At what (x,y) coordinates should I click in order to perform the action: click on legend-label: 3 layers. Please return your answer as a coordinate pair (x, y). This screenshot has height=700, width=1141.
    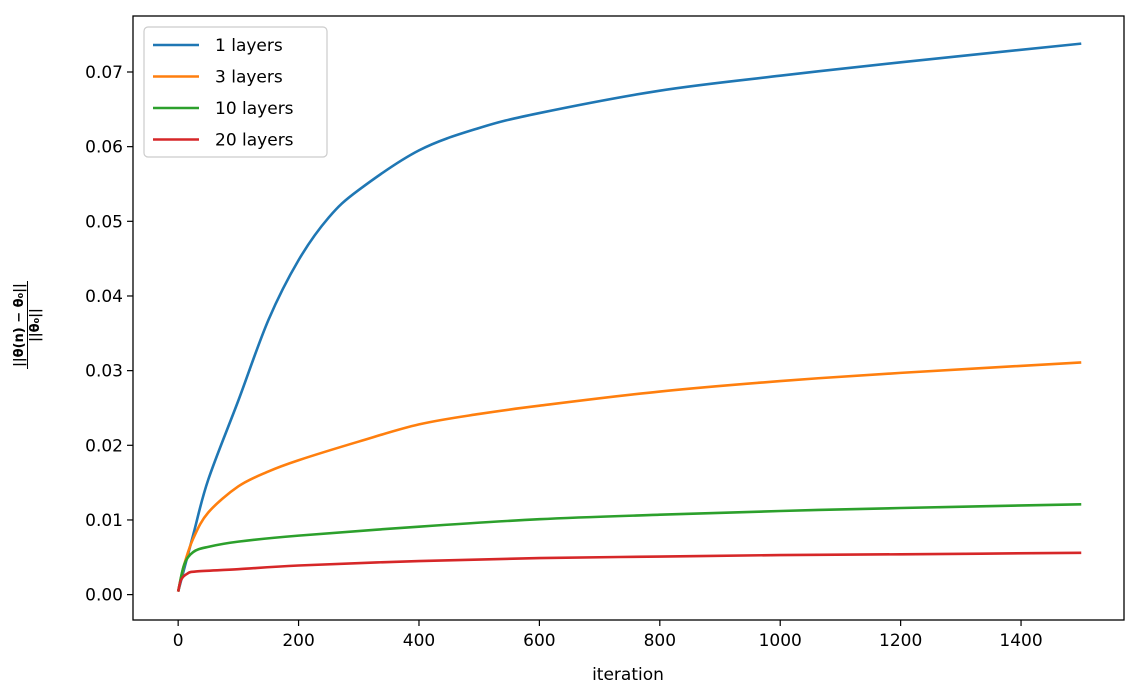
    Looking at the image, I should click on (249, 78).